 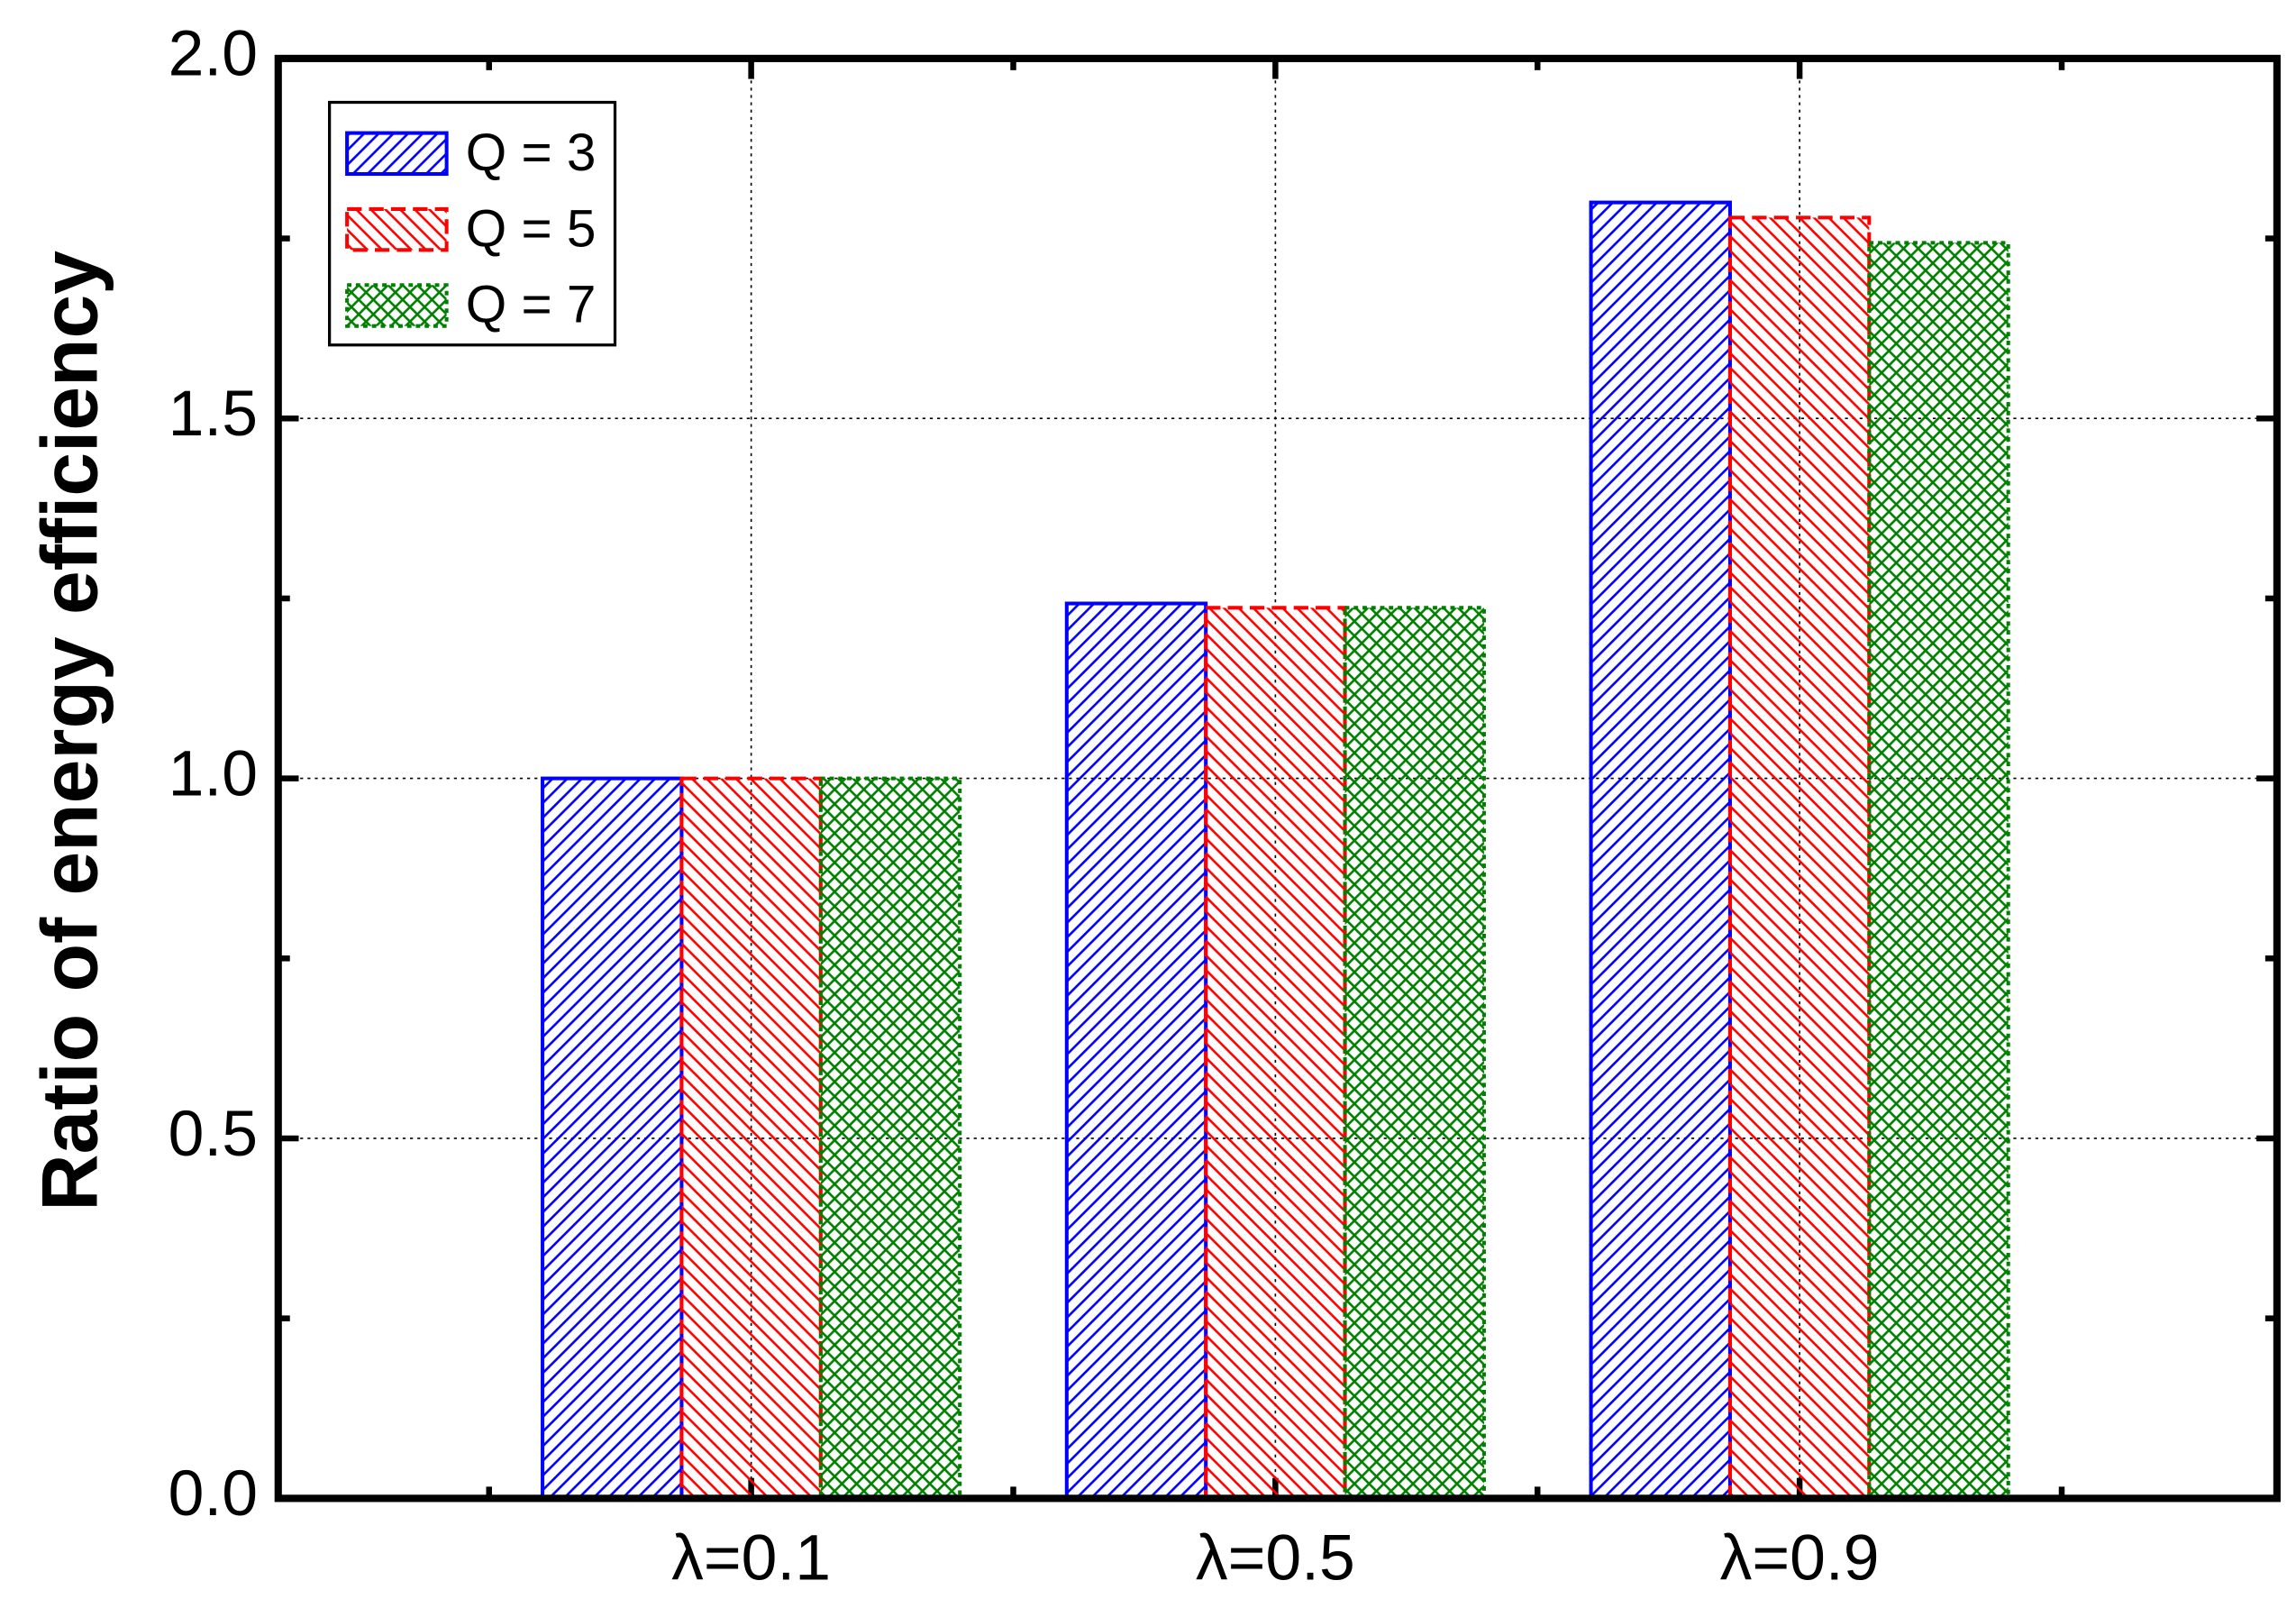 I want to click on x-tick-label: λ=0.9, so click(x=1800, y=1558).